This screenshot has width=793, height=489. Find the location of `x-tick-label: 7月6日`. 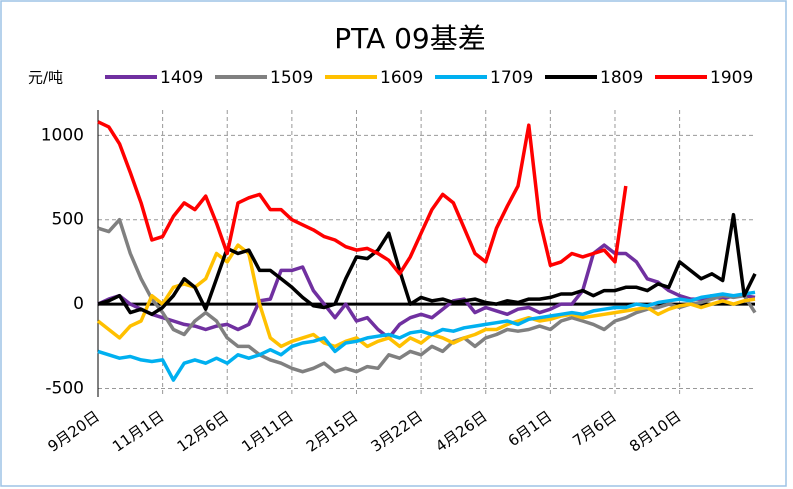

x-tick-label: 7月6日 is located at coordinates (594, 428).